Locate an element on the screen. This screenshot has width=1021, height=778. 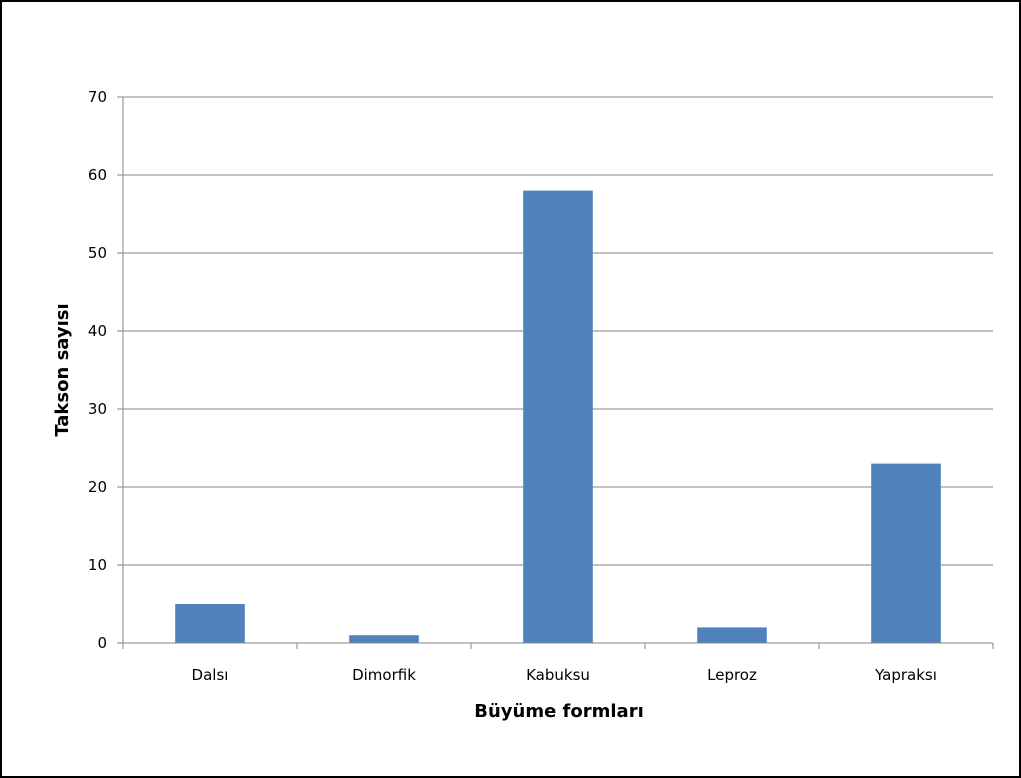
x-tick-label: Kabuksu is located at coordinates (558, 675).